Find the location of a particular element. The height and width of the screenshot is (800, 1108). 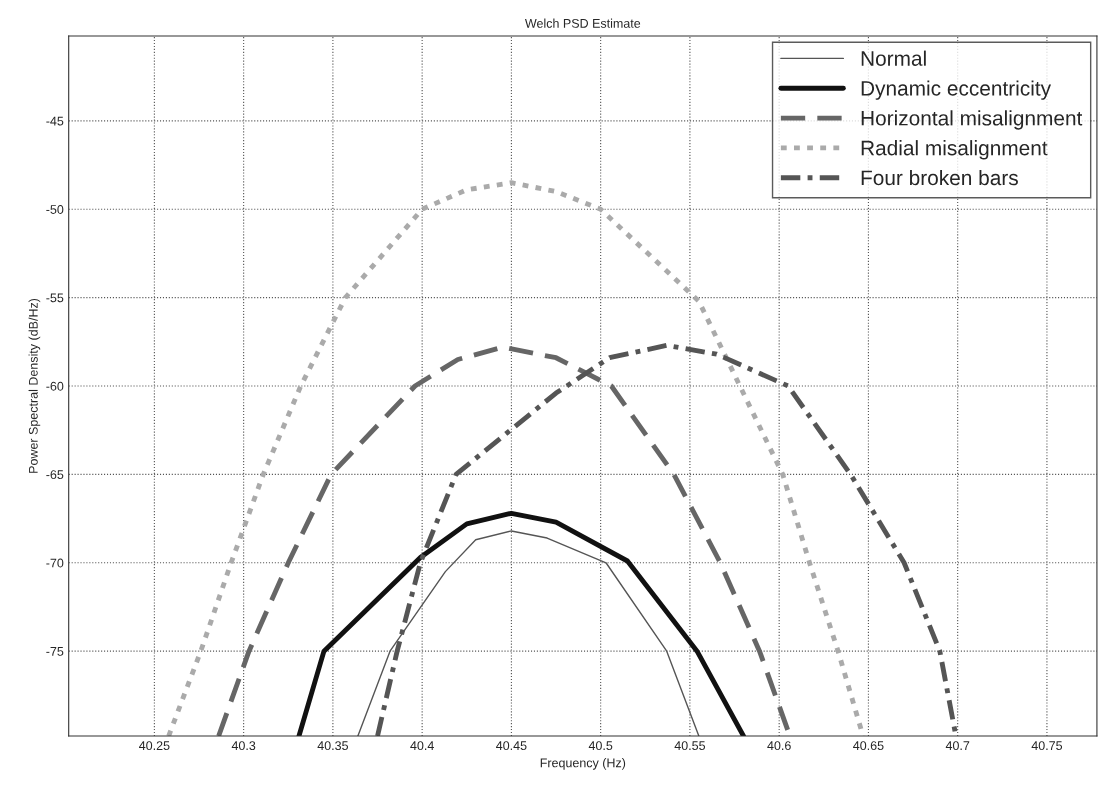

y-tick-label: -50 is located at coordinates (55, 209).